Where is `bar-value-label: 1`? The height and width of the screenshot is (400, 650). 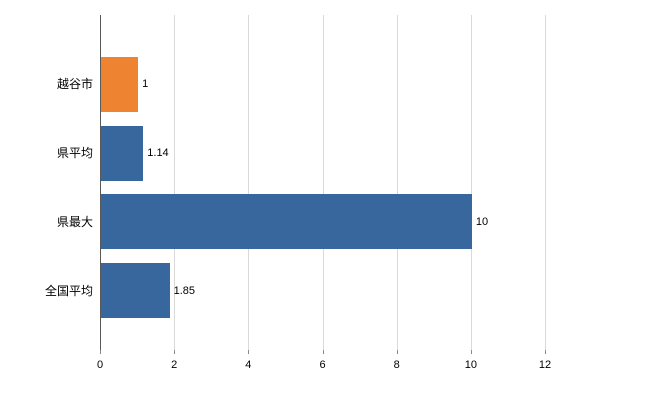 bar-value-label: 1 is located at coordinates (145, 84).